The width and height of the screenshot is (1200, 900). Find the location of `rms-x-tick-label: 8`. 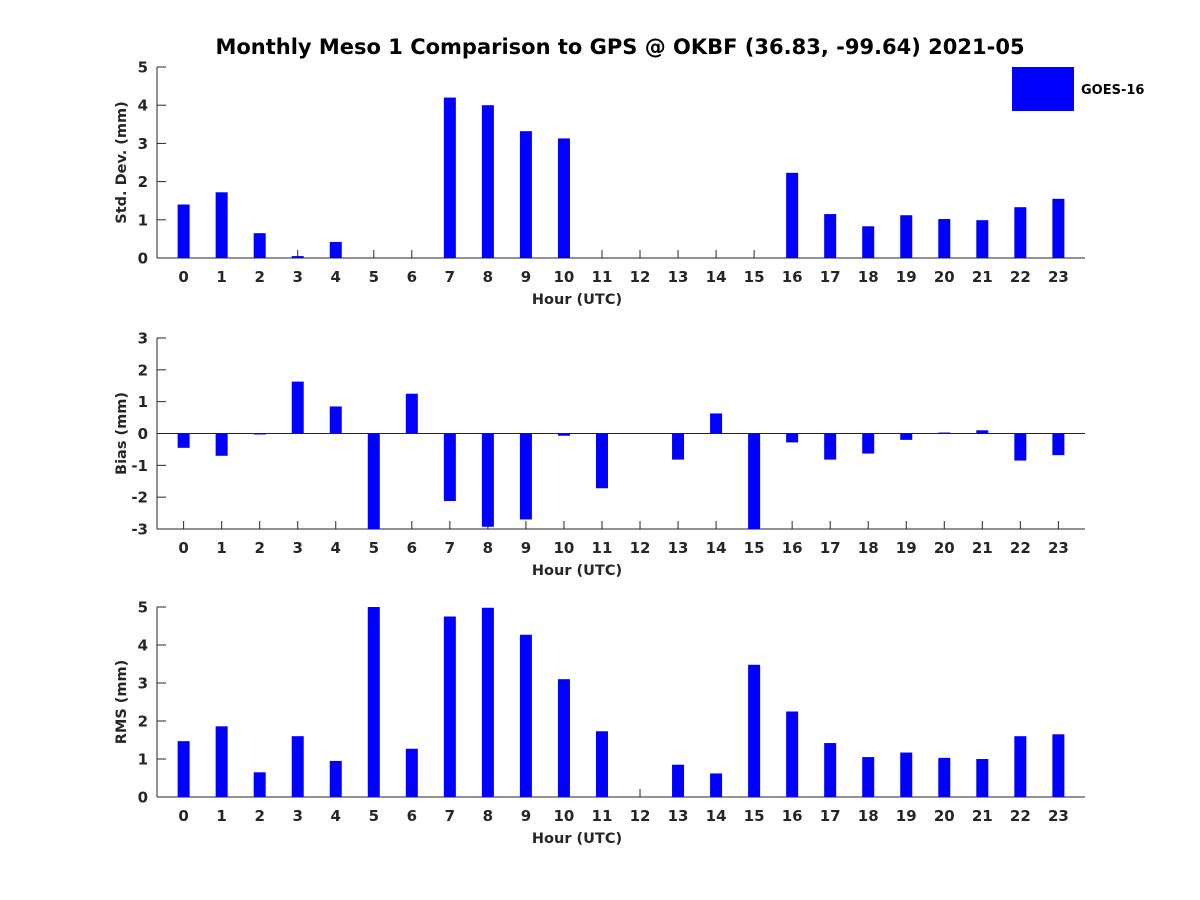

rms-x-tick-label: 8 is located at coordinates (488, 816).